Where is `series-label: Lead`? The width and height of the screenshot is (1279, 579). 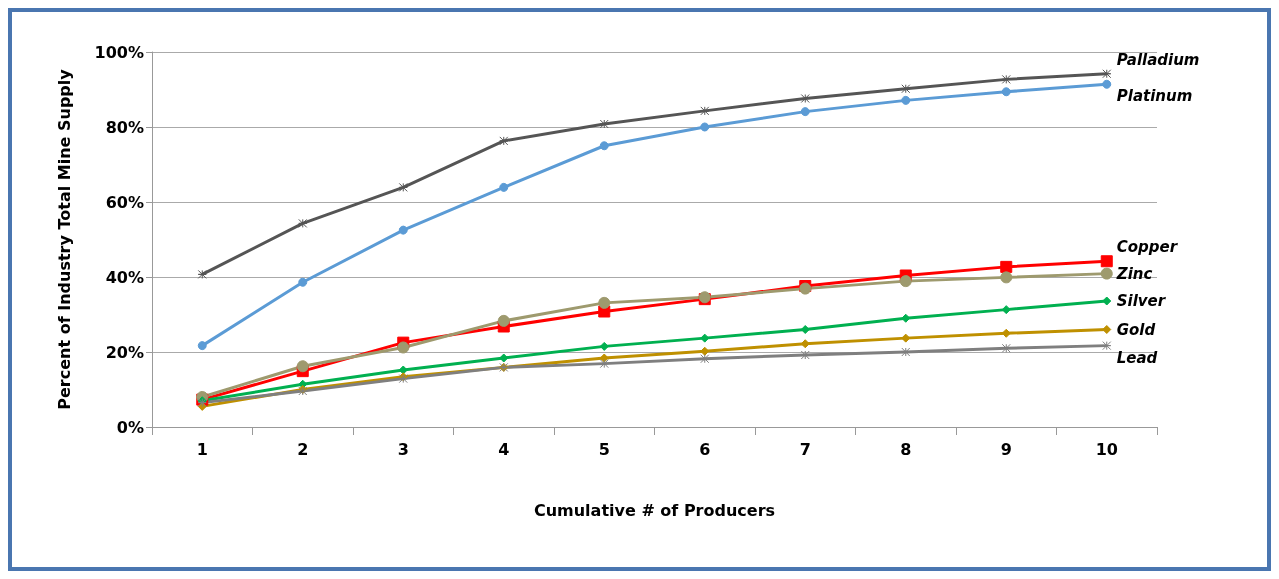
series-label: Lead is located at coordinates (1137, 357).